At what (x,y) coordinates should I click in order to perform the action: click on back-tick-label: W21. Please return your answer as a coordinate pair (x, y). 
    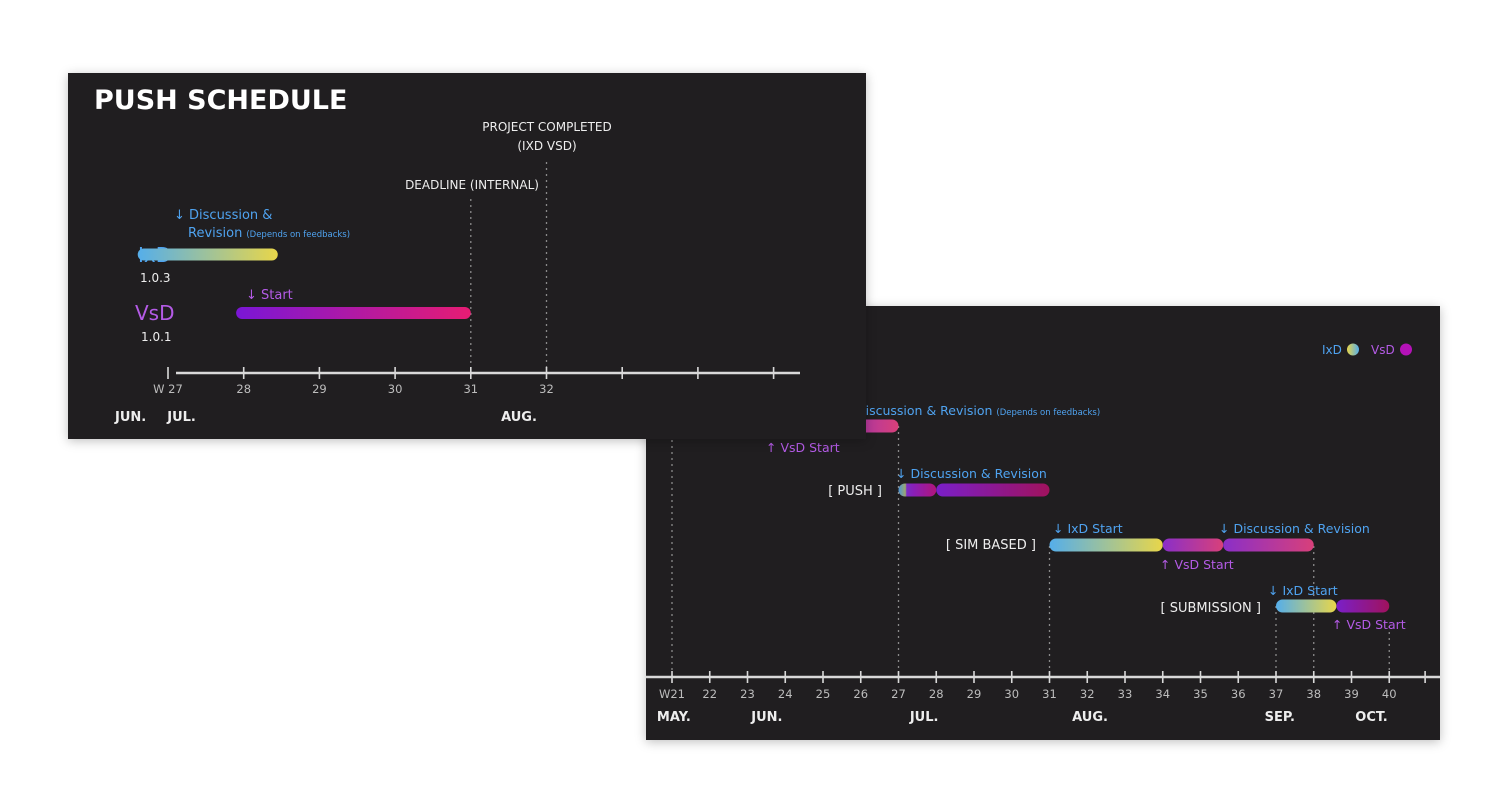
    Looking at the image, I should click on (672, 694).